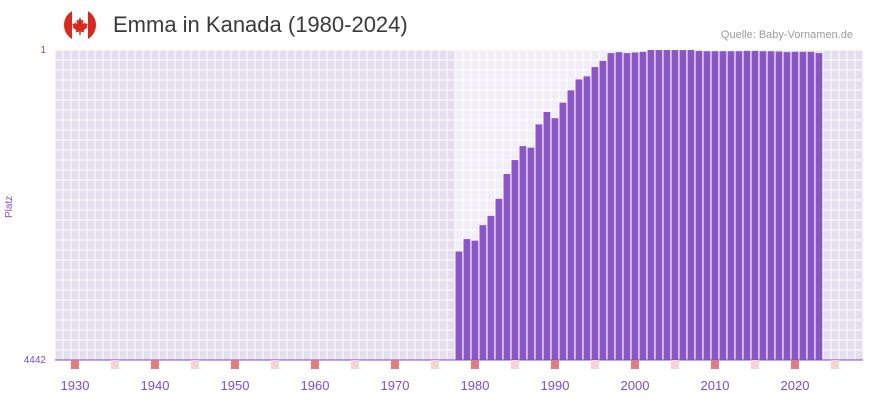  Describe the element at coordinates (683, 205) in the screenshot. I see `bar-2006` at that location.